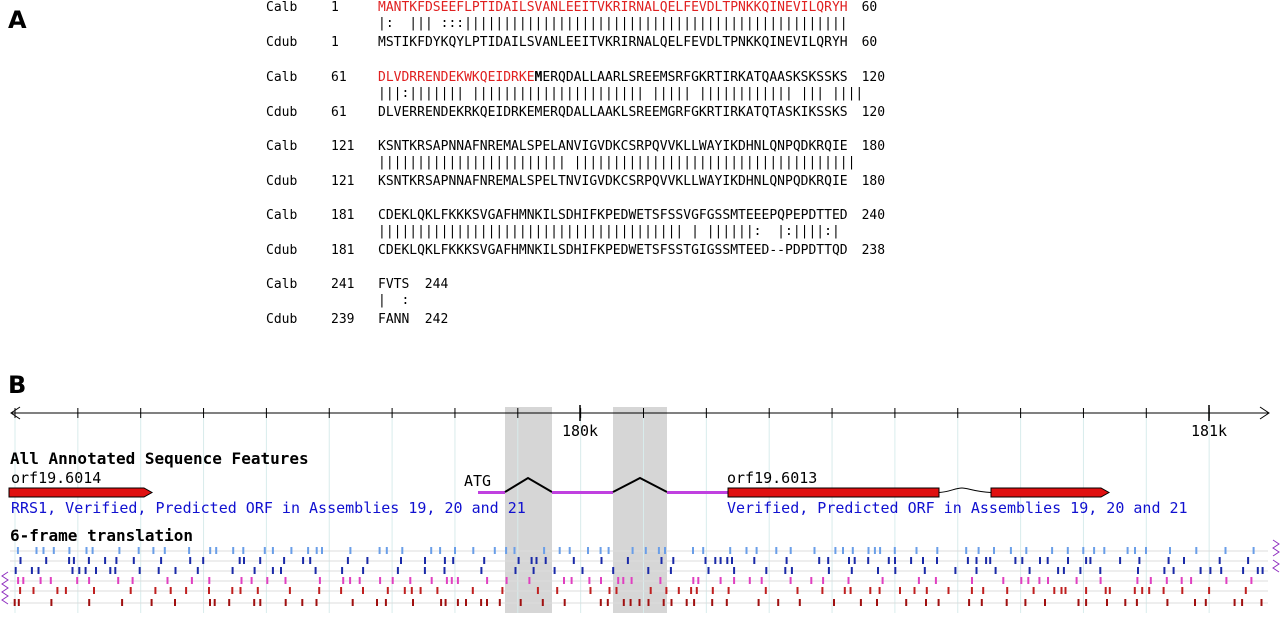 This screenshot has height=617, width=1280. What do you see at coordinates (436, 284) in the screenshot?
I see `query-end: 244` at bounding box center [436, 284].